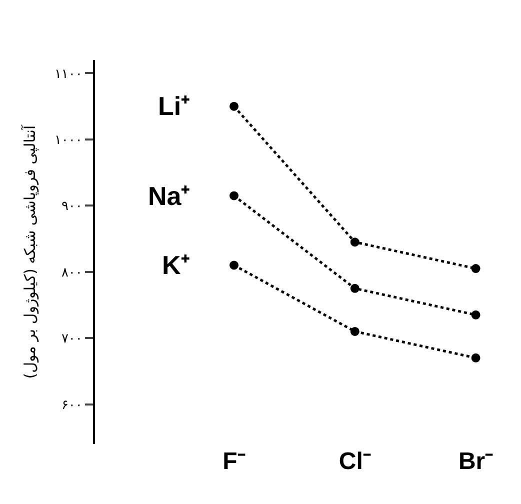  Describe the element at coordinates (476, 461) in the screenshot. I see `x-tick-label: Br⁻` at that location.